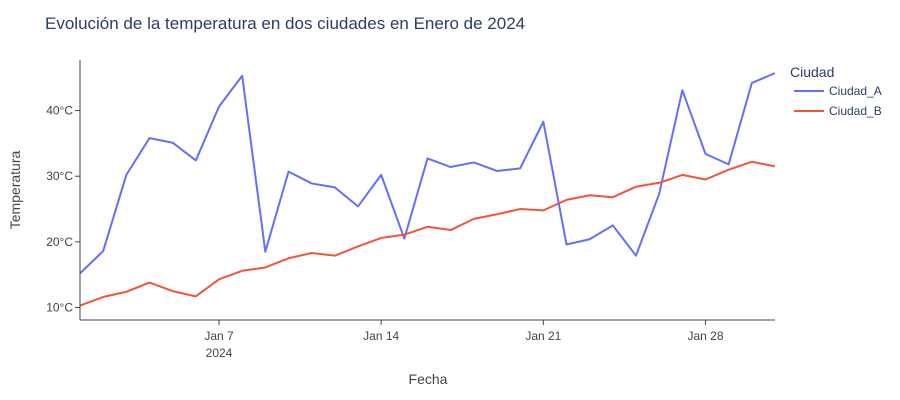  I want to click on x-axis-title: Fecha, so click(428, 379).